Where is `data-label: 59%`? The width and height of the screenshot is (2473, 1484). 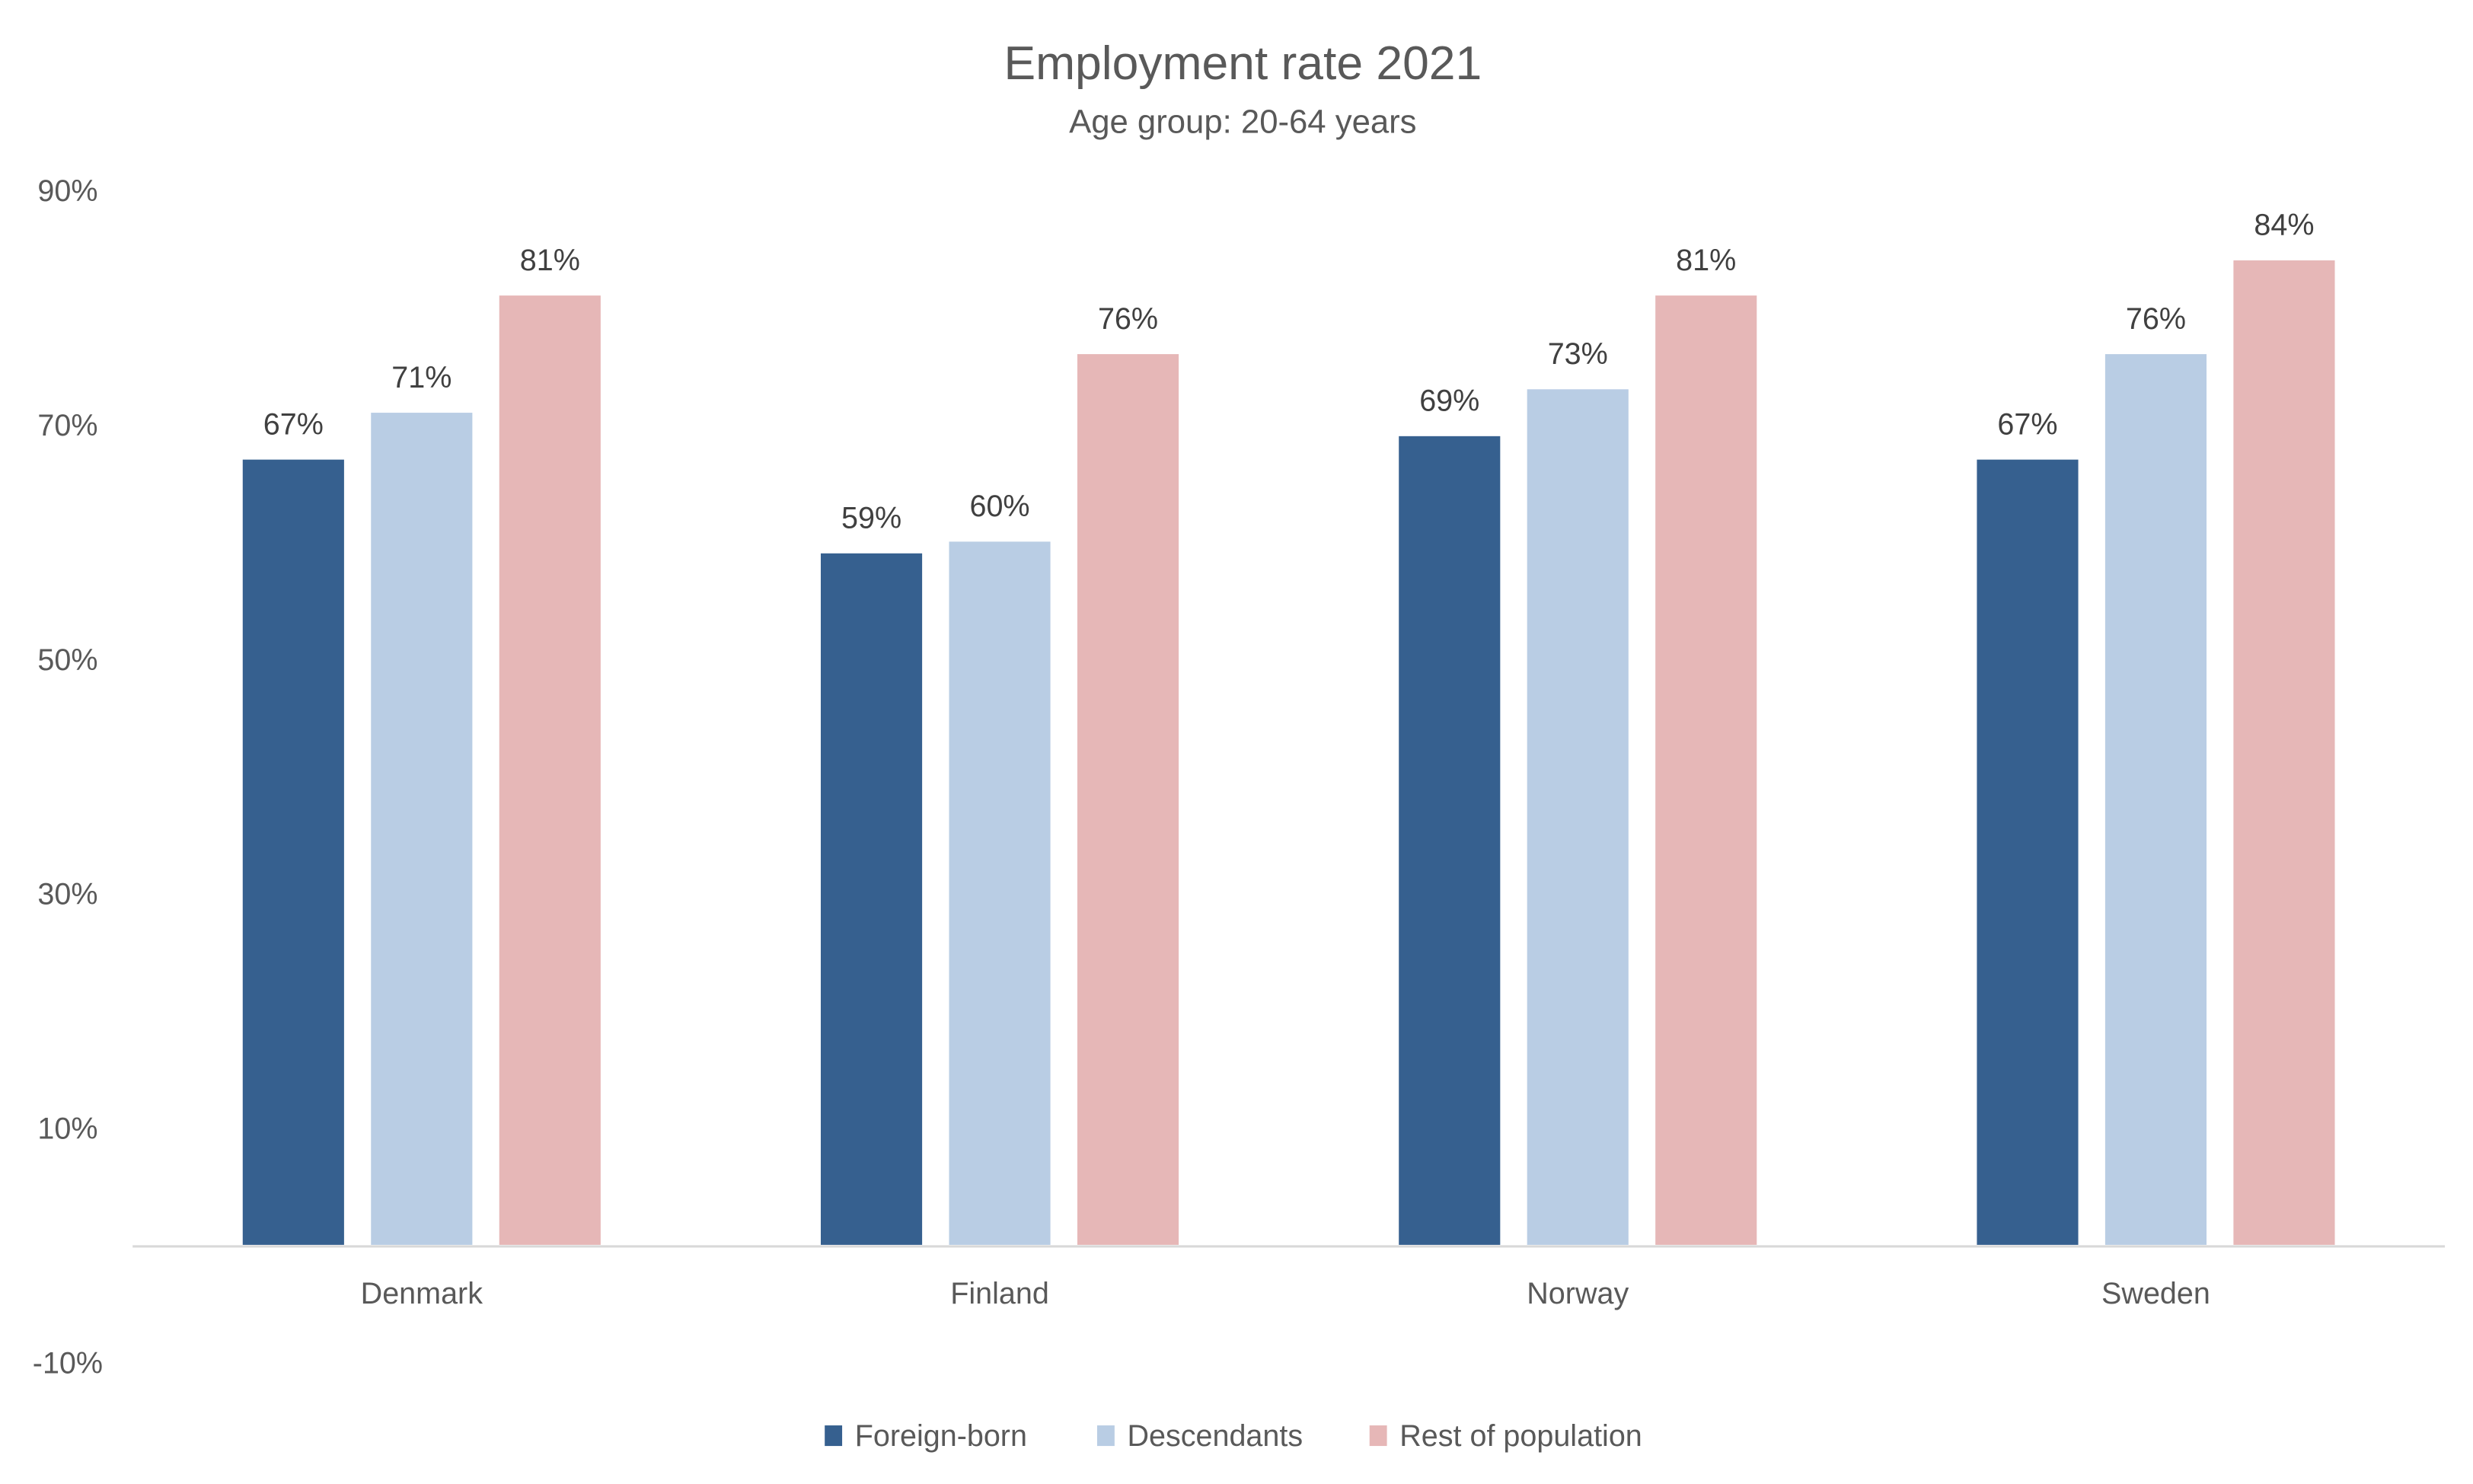 data-label: 59% is located at coordinates (871, 518).